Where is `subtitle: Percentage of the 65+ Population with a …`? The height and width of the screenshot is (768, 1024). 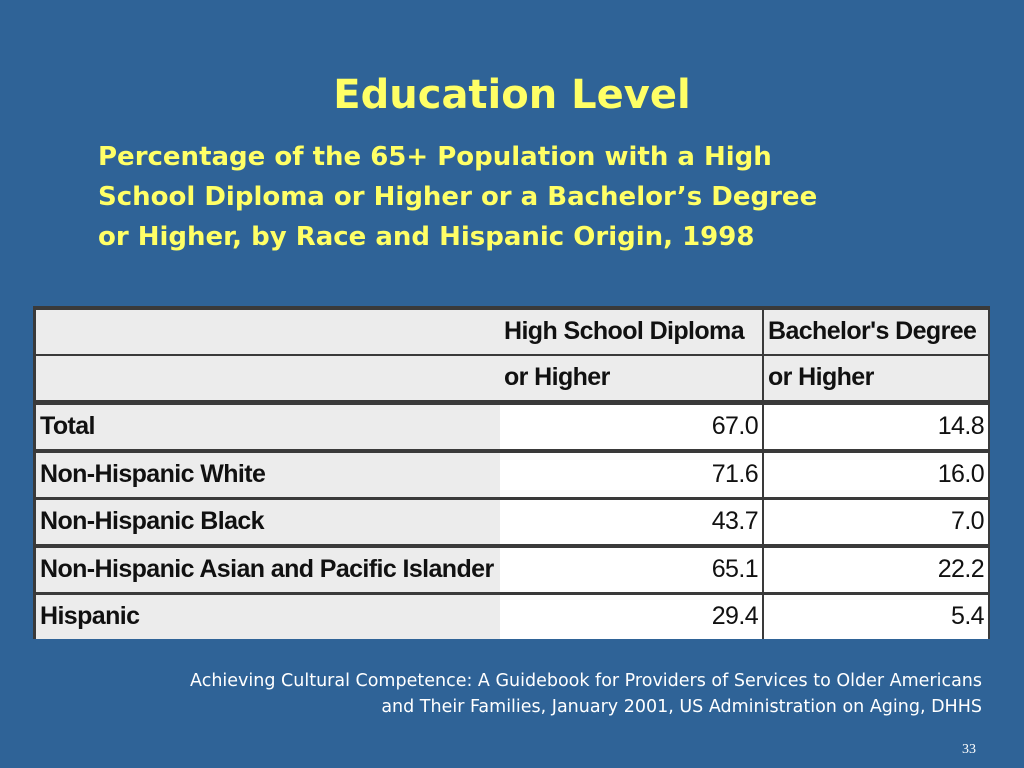 subtitle: Percentage of the 65+ Population with a … is located at coordinates (435, 157).